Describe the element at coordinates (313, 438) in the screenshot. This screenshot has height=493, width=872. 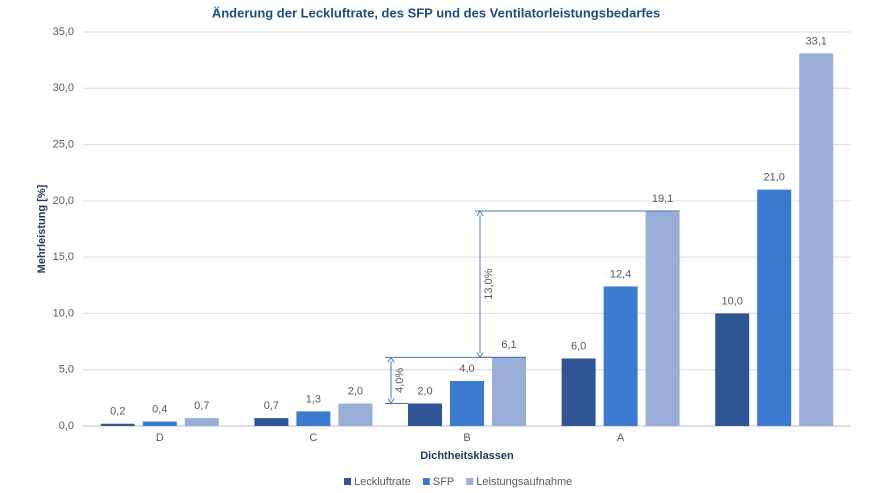
I see `x-tick-label: C` at that location.